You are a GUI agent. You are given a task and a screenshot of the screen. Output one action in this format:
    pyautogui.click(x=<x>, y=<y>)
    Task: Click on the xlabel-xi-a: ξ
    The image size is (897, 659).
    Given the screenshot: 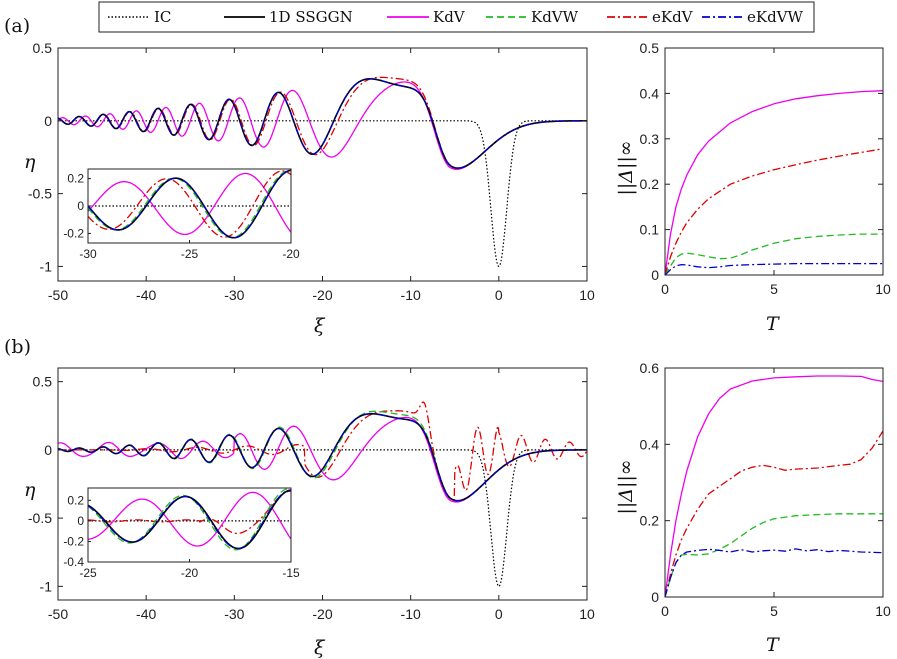 What is the action you would take?
    pyautogui.click(x=320, y=326)
    